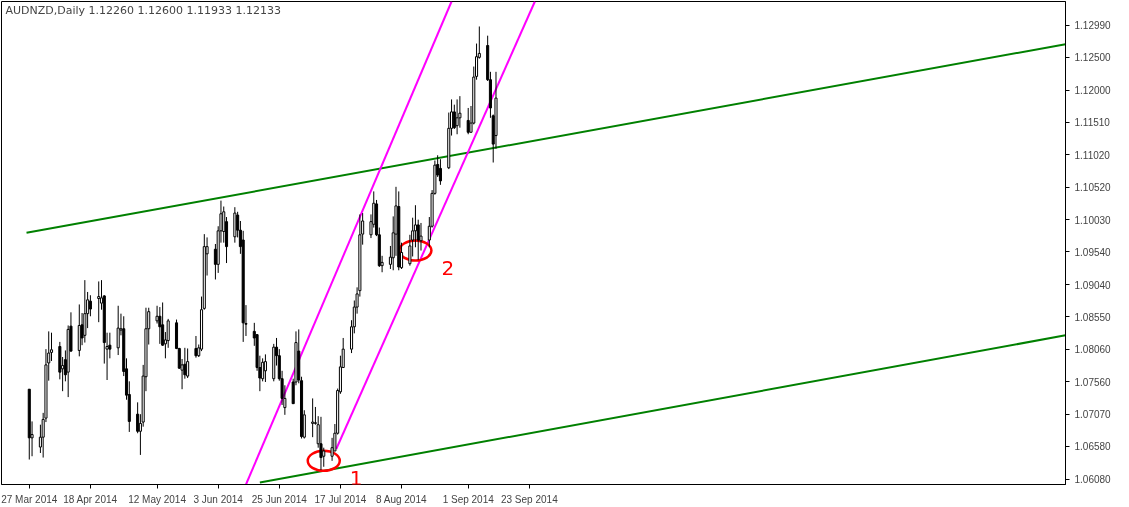  Describe the element at coordinates (1092, 155) in the screenshot. I see `y-tick-label: 1.11020` at that location.